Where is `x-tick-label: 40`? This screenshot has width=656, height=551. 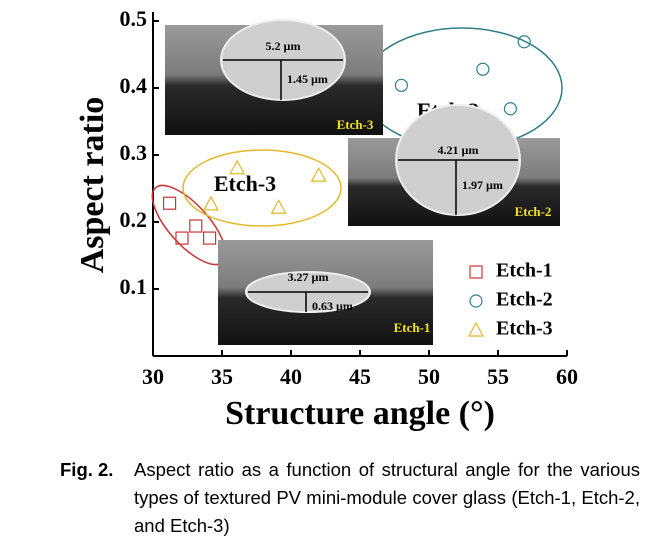
x-tick-label: 40 is located at coordinates (291, 376).